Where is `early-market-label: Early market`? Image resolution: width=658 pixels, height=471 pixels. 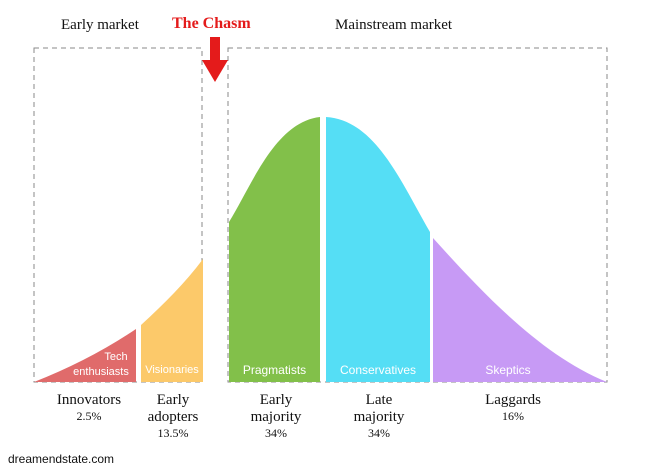 early-market-label: Early market is located at coordinates (100, 25).